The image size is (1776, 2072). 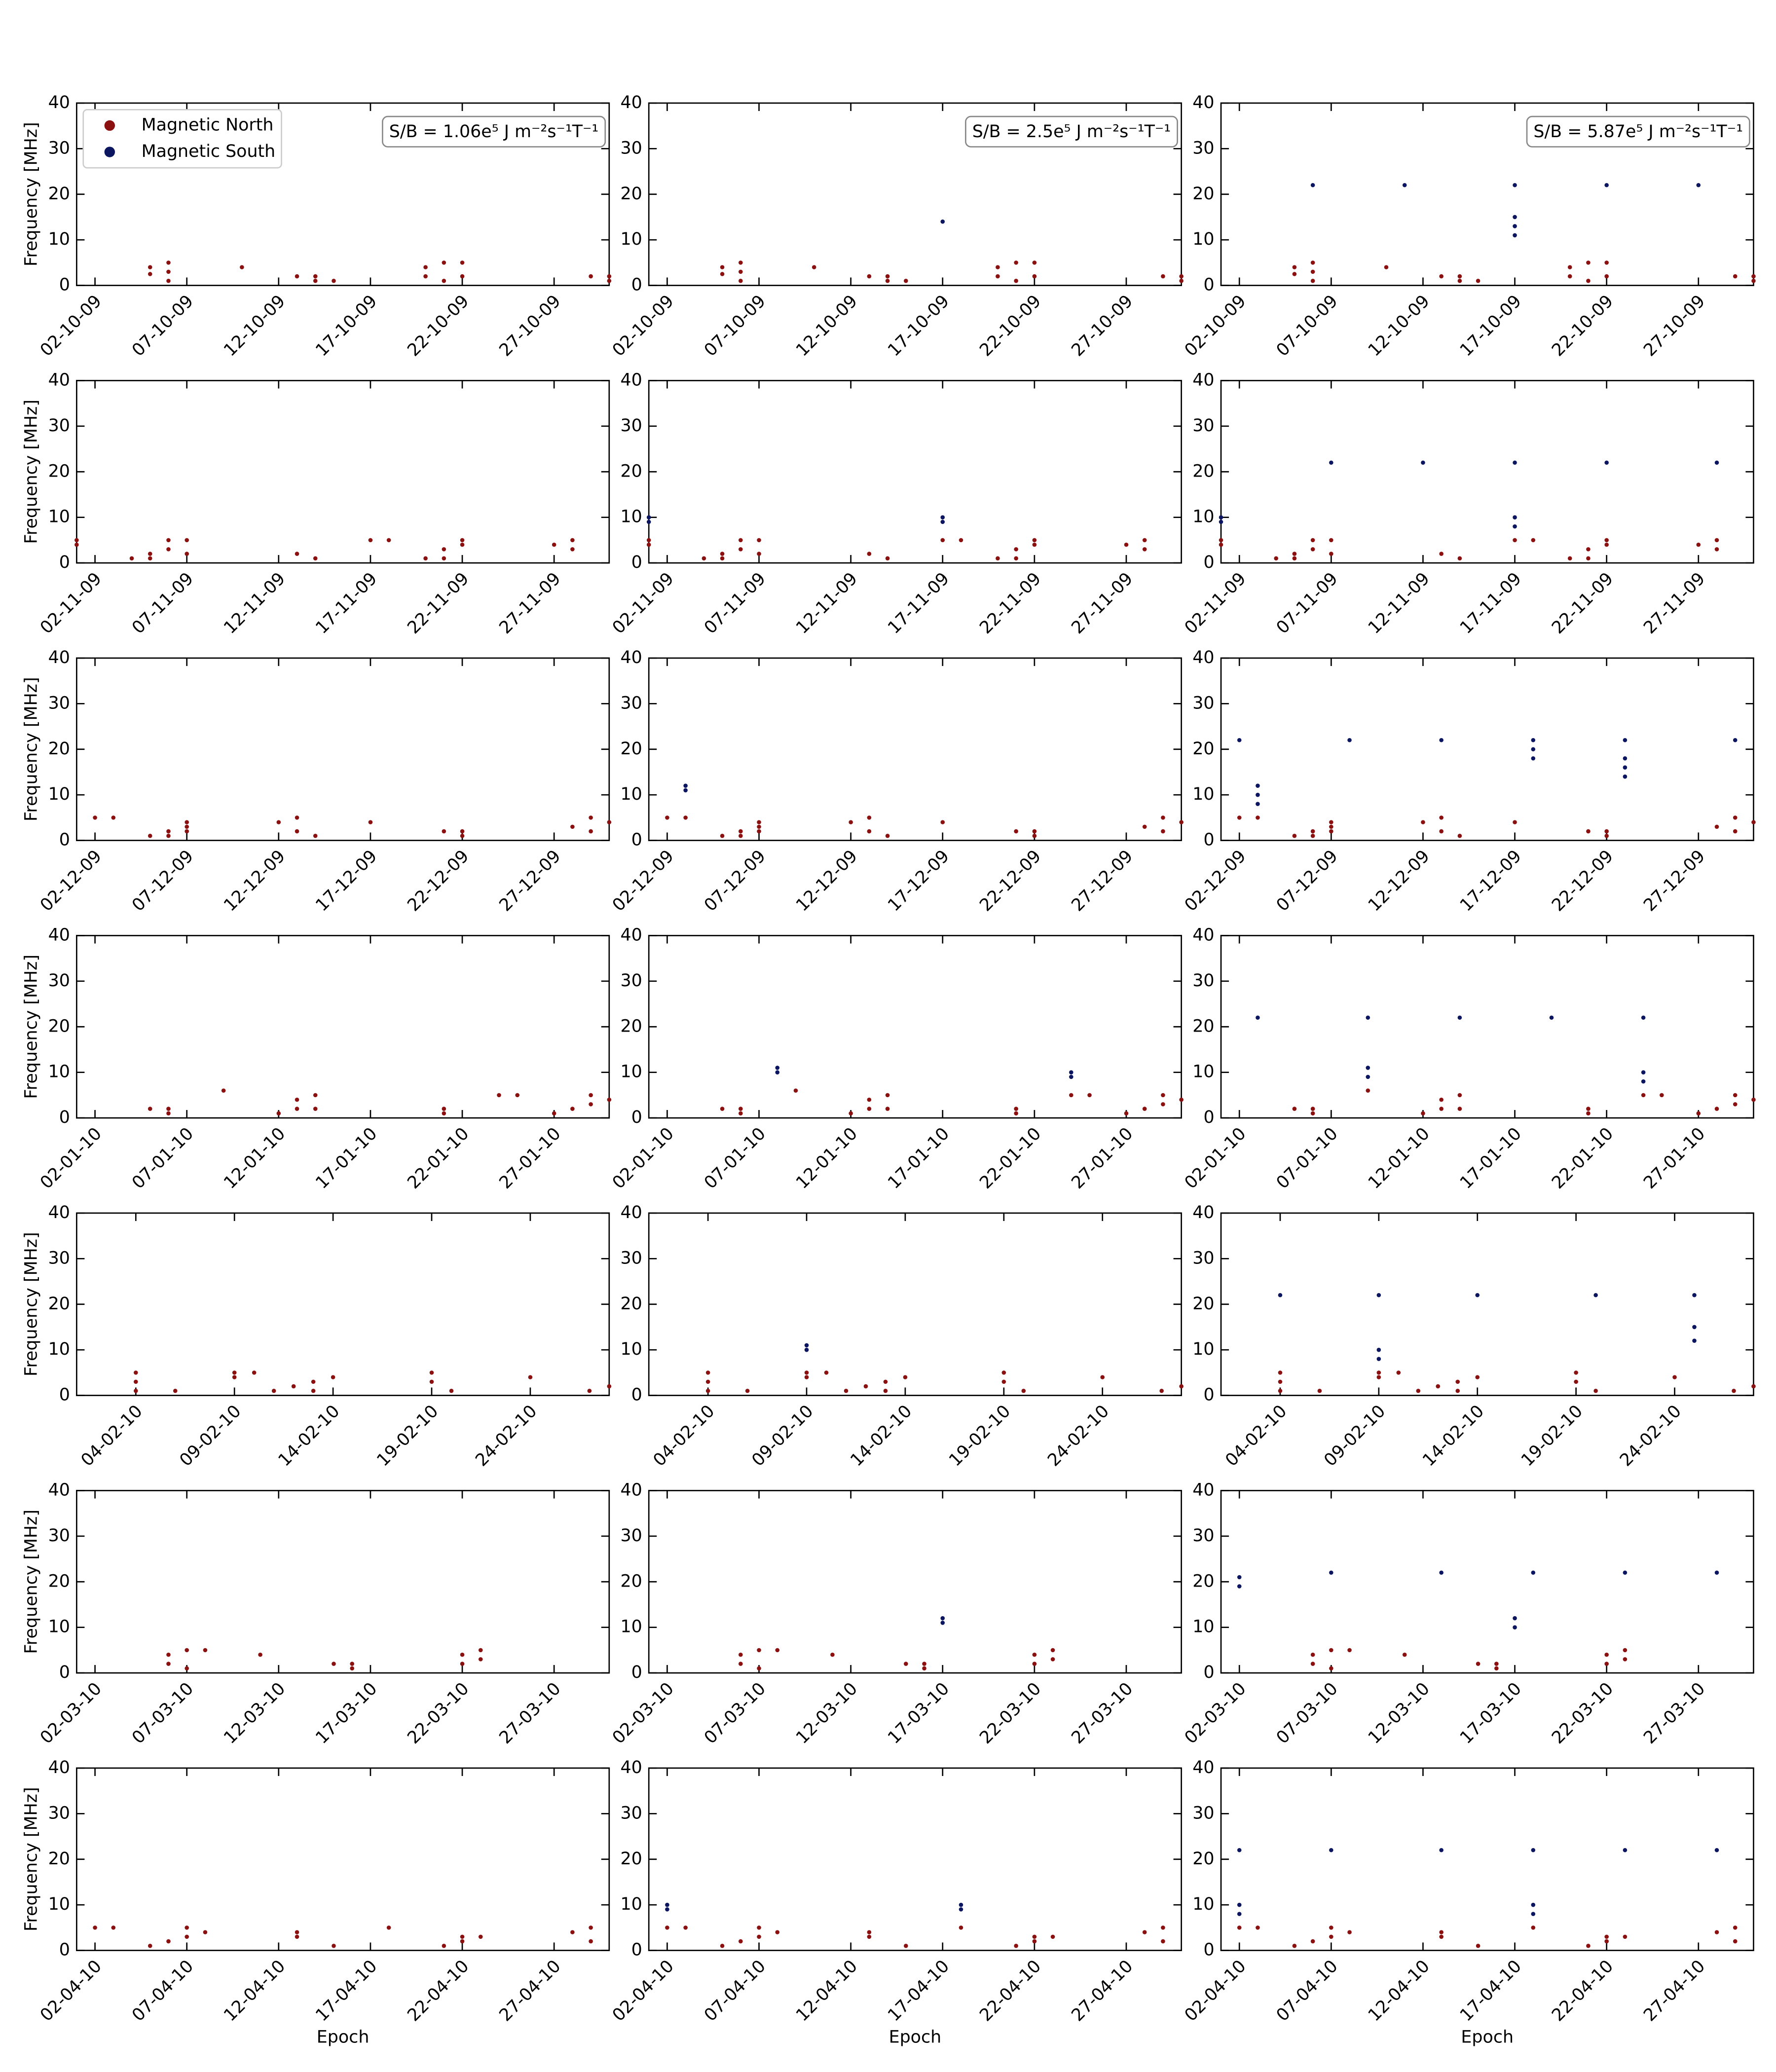 What do you see at coordinates (182, 139) in the screenshot?
I see `legend-box` at bounding box center [182, 139].